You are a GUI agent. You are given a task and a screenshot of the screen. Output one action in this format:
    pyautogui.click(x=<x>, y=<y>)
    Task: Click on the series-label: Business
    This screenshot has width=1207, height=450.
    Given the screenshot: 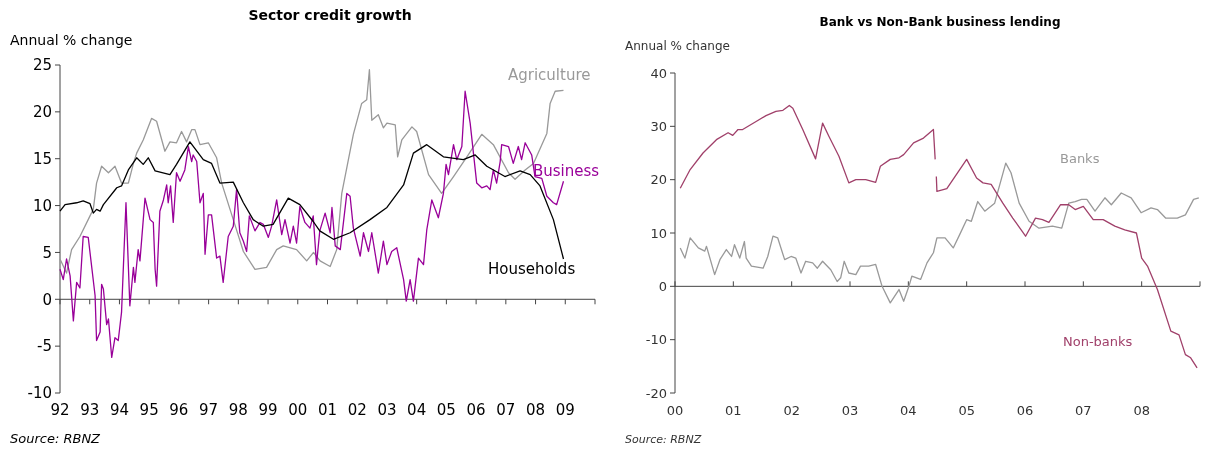 What is the action you would take?
    pyautogui.click(x=566, y=171)
    